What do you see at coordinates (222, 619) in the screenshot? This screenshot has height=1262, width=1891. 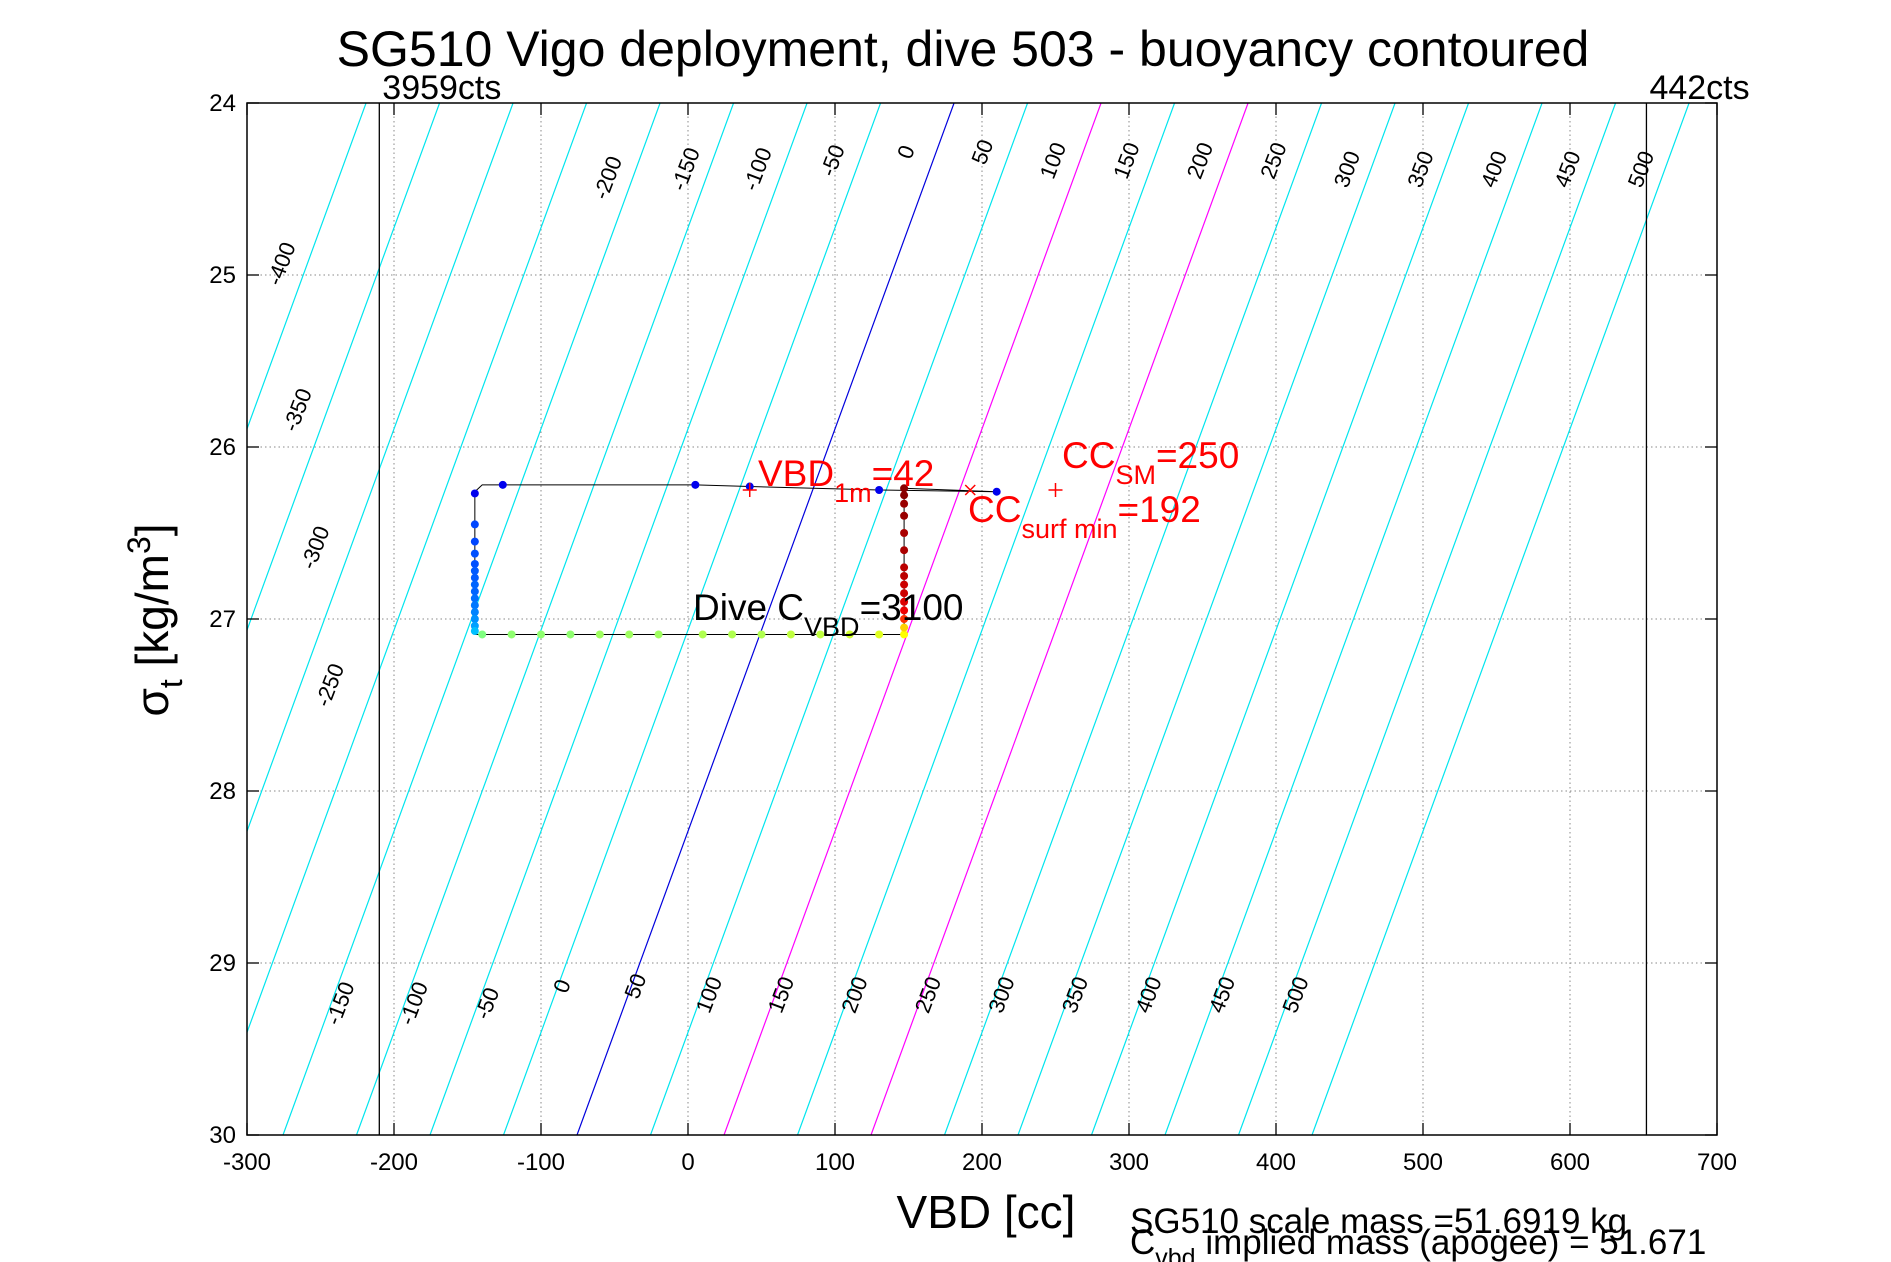 I see `y-tick-label-27: 27` at bounding box center [222, 619].